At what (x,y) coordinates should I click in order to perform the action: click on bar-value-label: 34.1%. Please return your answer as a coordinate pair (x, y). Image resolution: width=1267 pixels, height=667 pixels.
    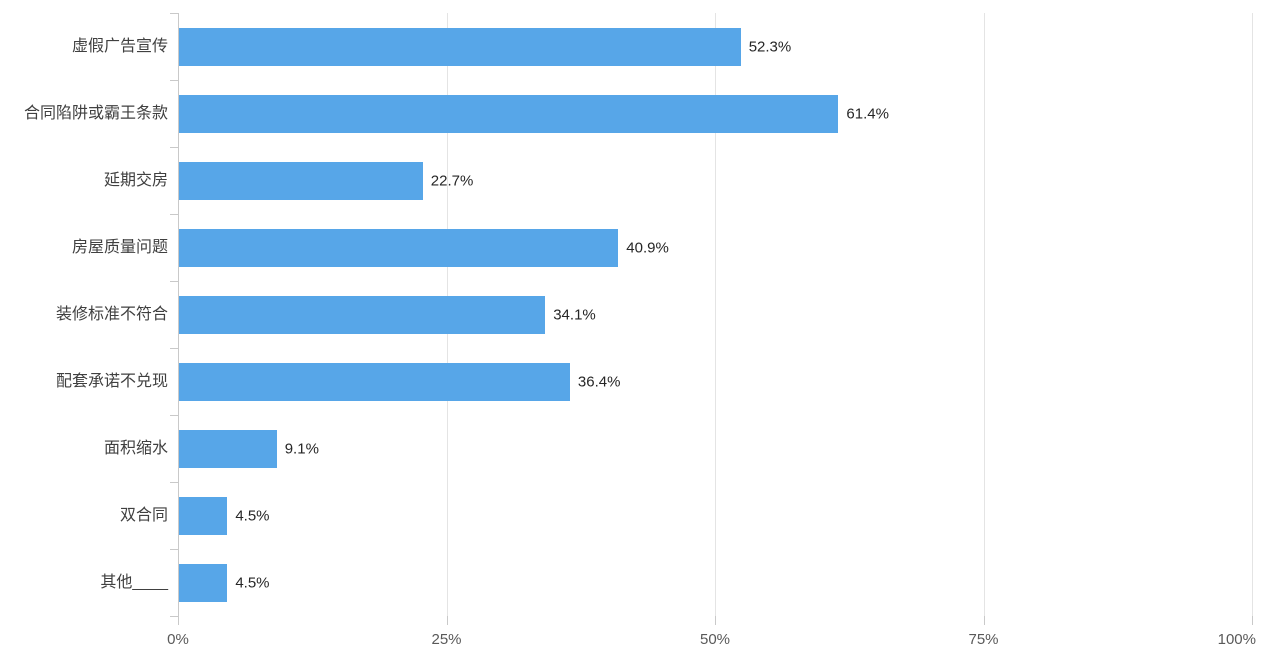
    Looking at the image, I should click on (574, 314).